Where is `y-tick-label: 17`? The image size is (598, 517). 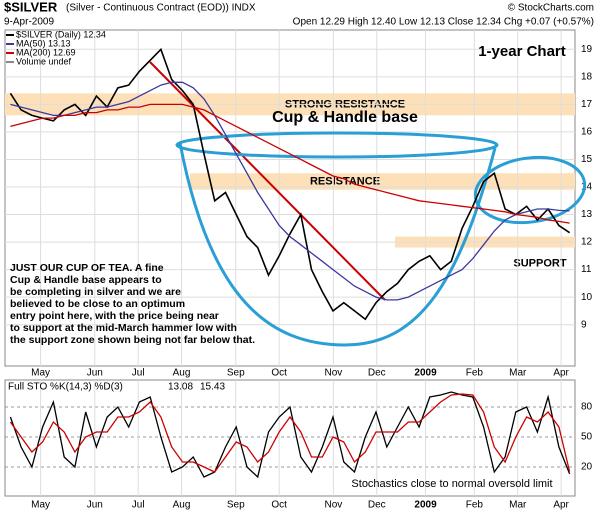 y-tick-label: 17 is located at coordinates (587, 104).